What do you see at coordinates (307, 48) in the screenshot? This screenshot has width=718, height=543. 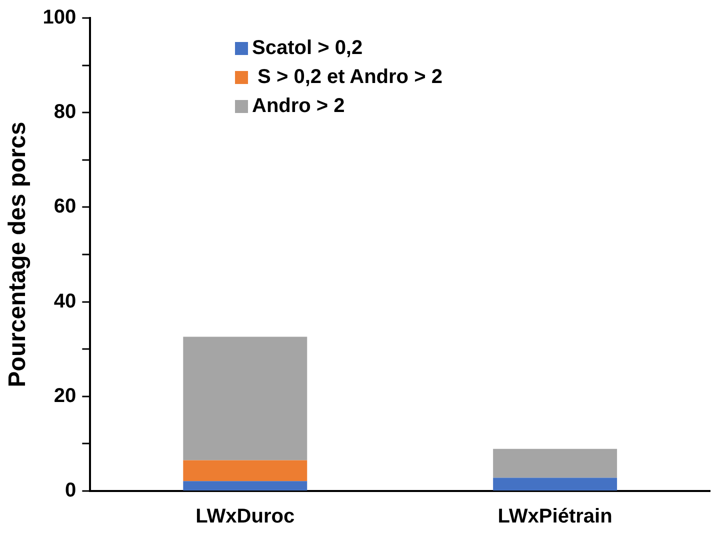 I see `legend-label: Scatol > 0,2` at bounding box center [307, 48].